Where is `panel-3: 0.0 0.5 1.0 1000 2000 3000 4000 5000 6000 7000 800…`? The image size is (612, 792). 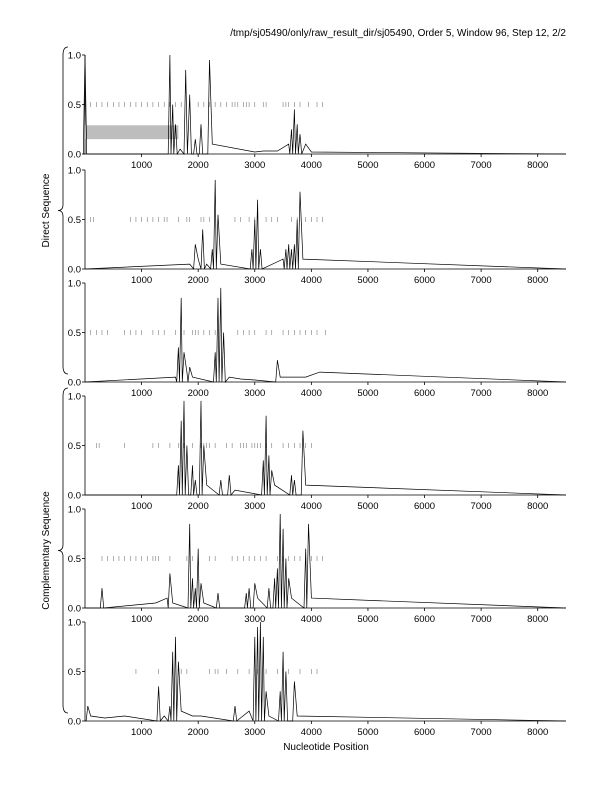
panel-3: 0.0 0.5 1.0 1000 2000 3000 4000 5000 6000 7000 800… is located at coordinates (317, 339).